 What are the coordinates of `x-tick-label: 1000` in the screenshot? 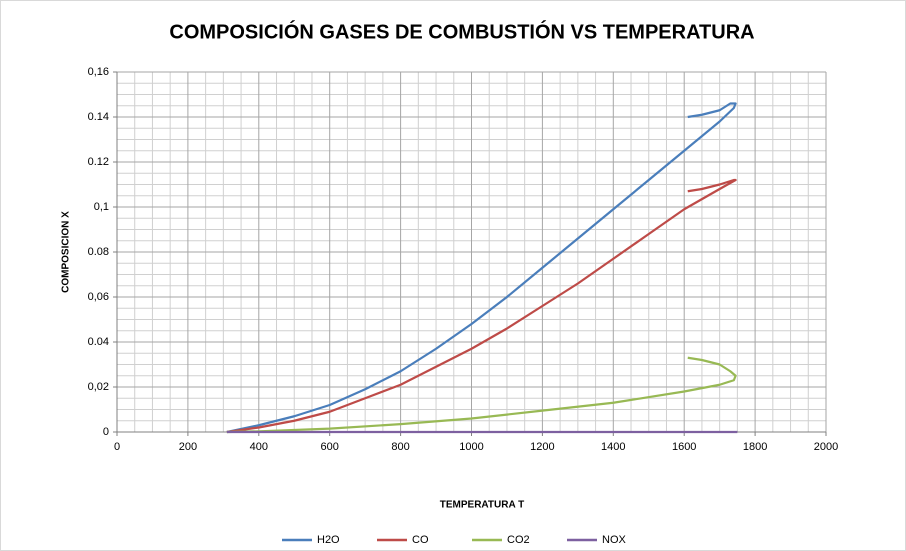 It's located at (471, 447).